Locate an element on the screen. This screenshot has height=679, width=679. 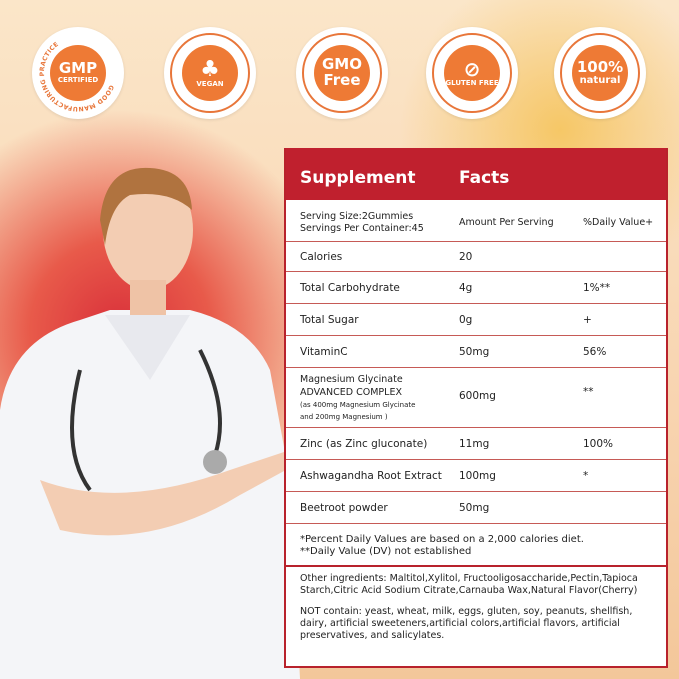
nutrient-name: Total Sugar is located at coordinates (329, 320).